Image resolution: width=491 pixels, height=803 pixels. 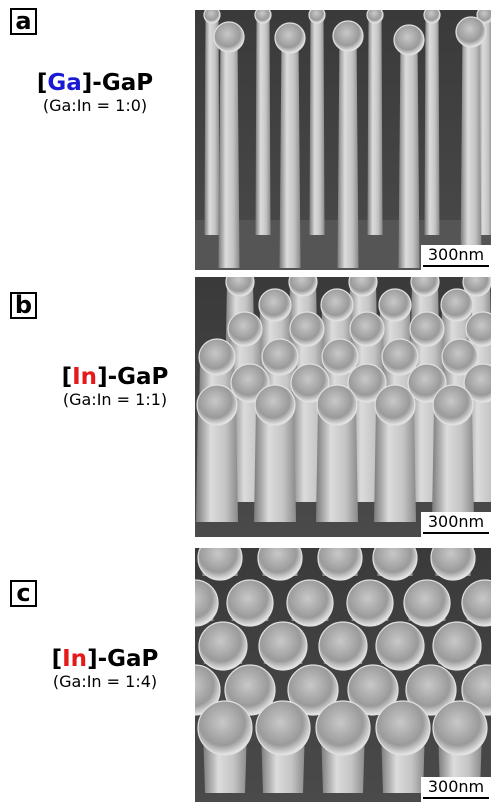 I want to click on sample-name: [Ga]-GaP, so click(x=95, y=83).